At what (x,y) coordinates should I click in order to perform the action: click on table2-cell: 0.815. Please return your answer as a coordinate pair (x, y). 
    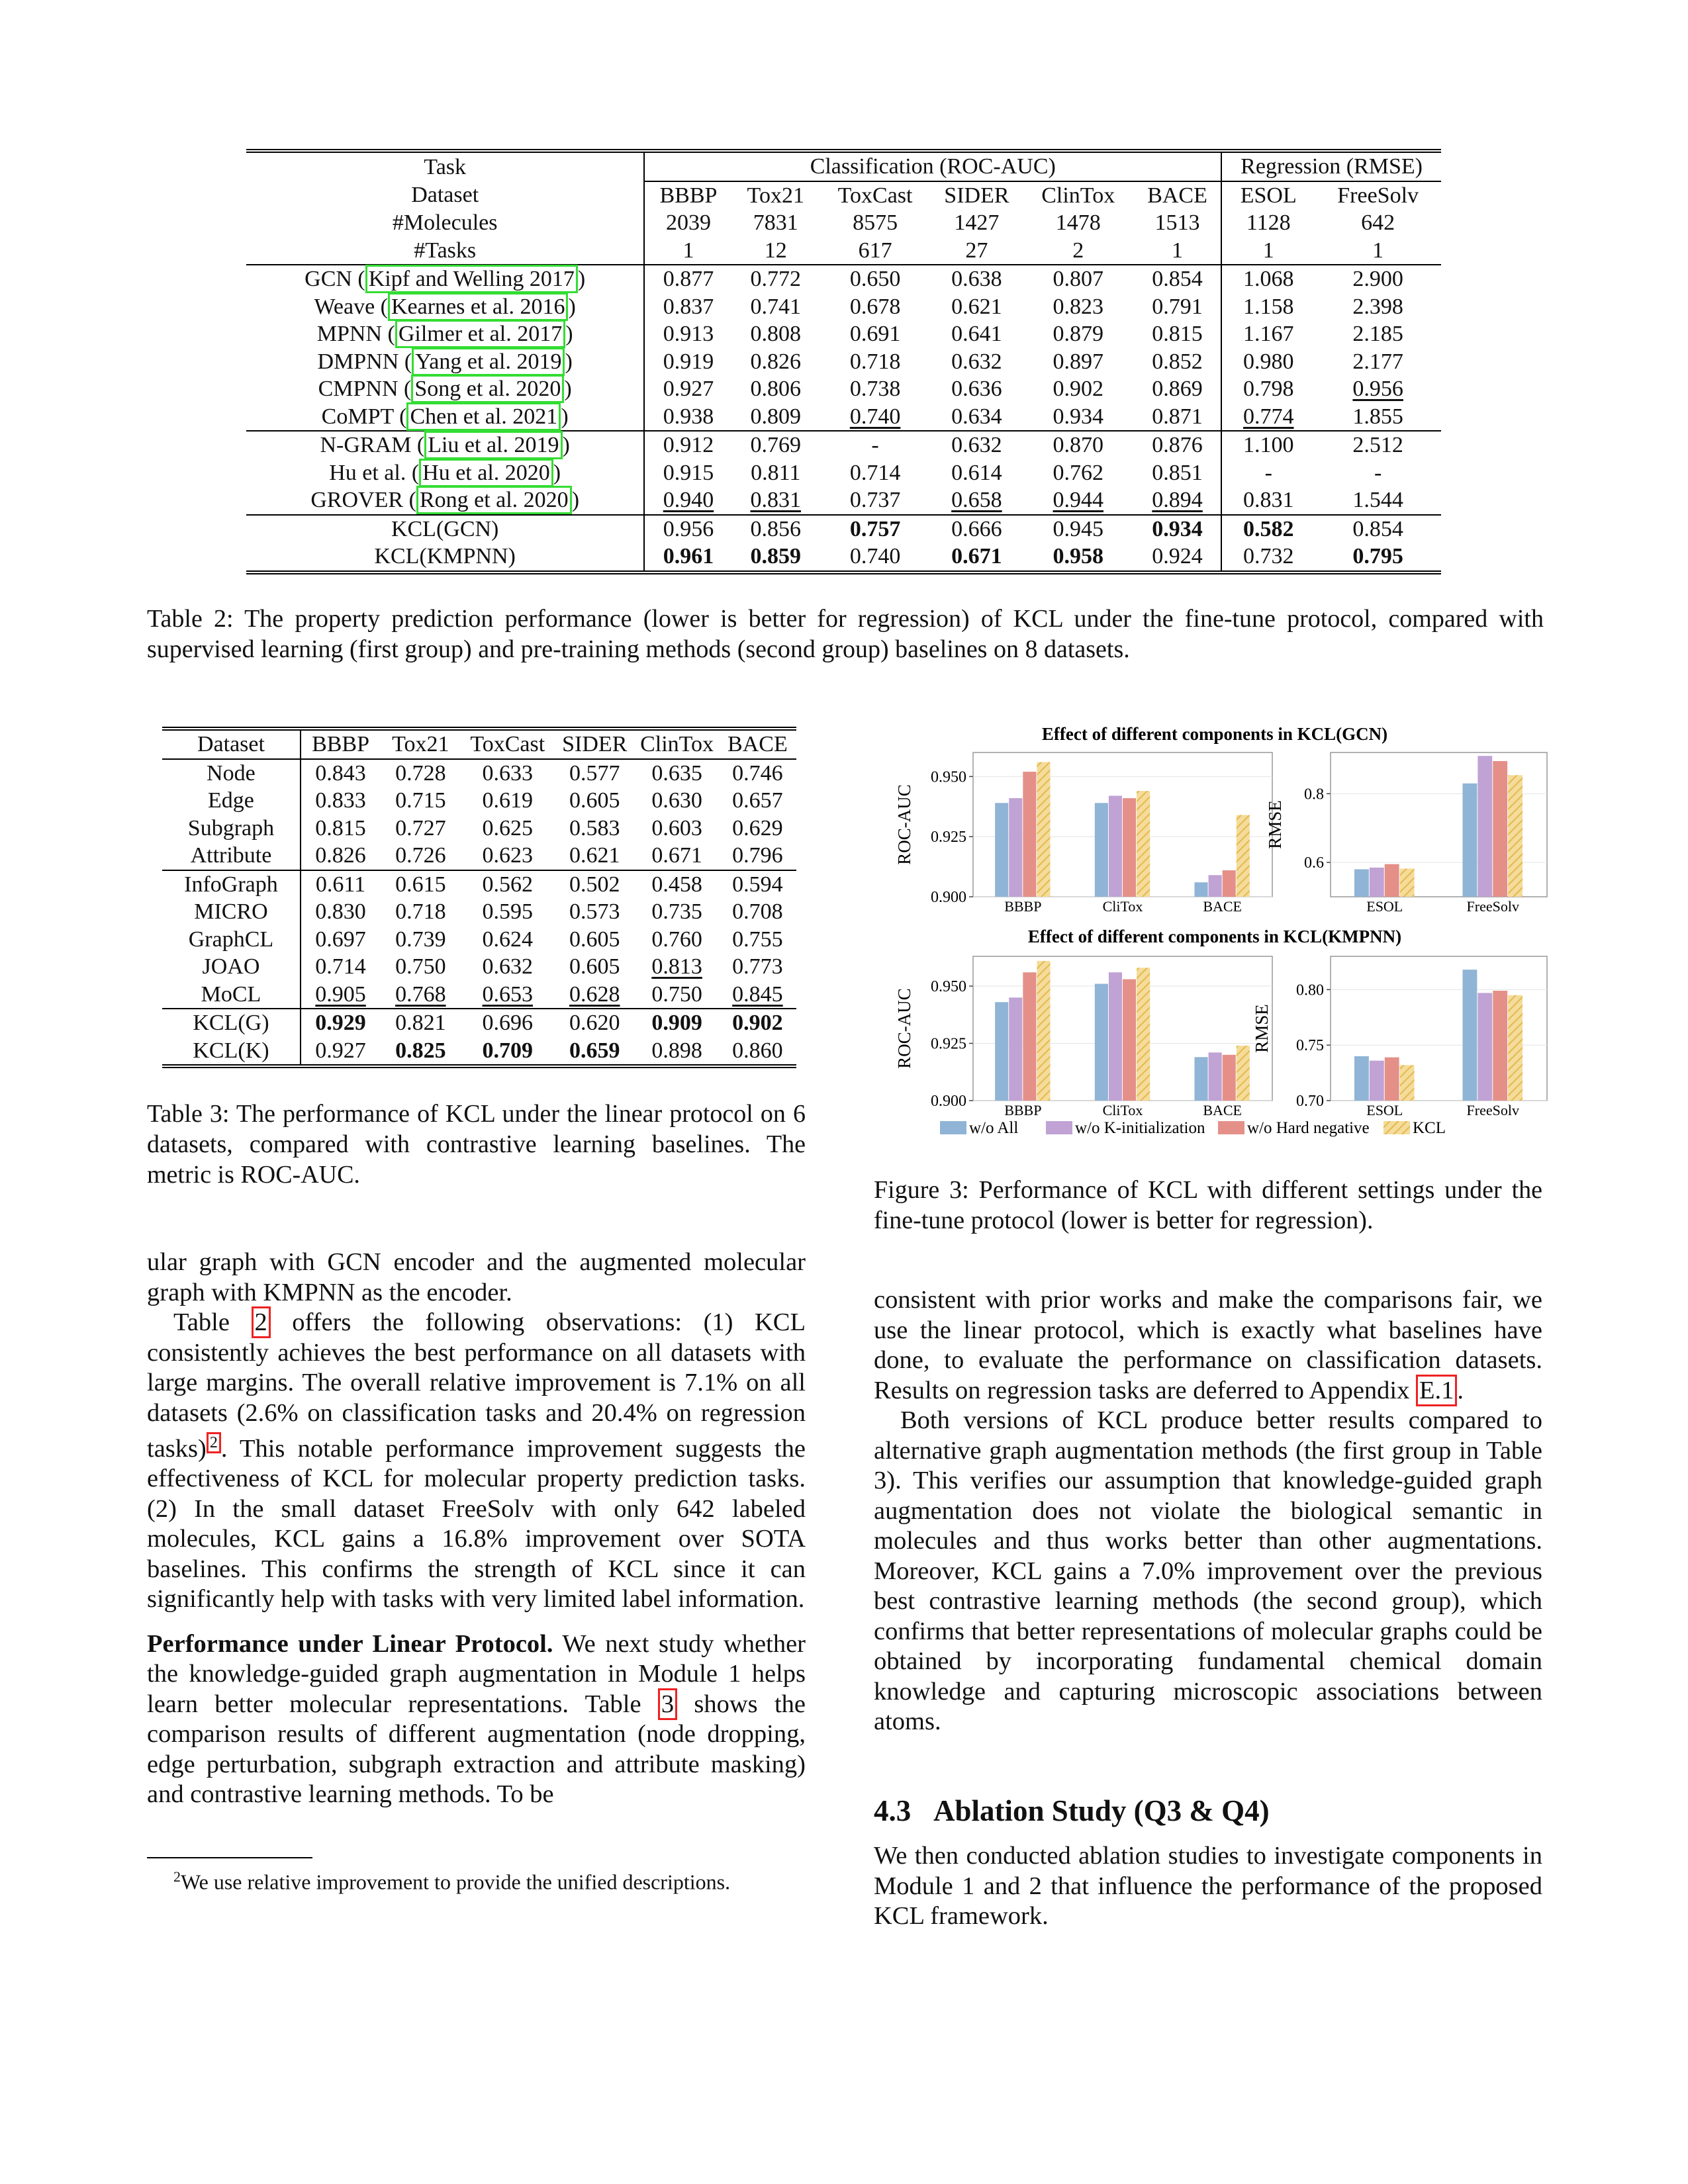
    Looking at the image, I should click on (1178, 334).